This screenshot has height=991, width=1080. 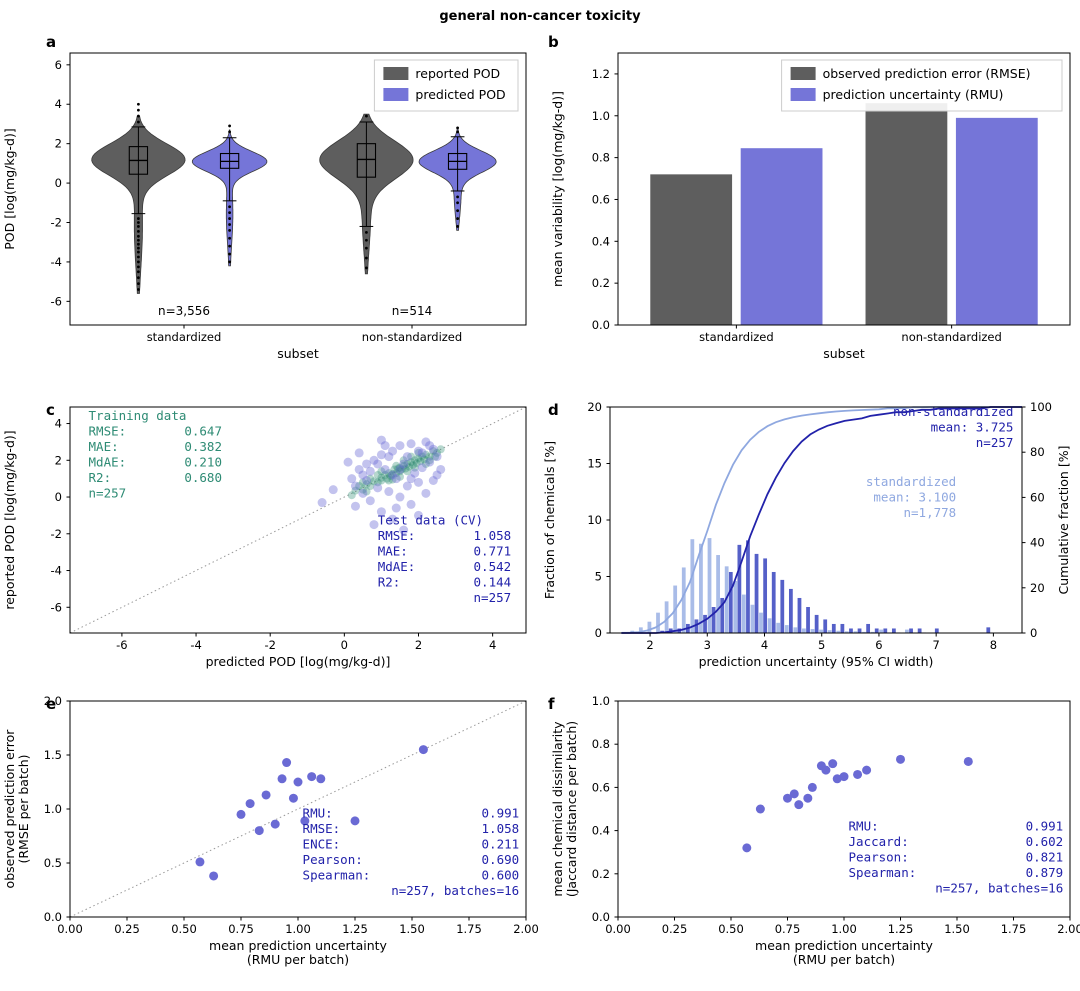 What do you see at coordinates (844, 945) in the screenshot?
I see `svg-text: mean prediction uncertainty` at bounding box center [844, 945].